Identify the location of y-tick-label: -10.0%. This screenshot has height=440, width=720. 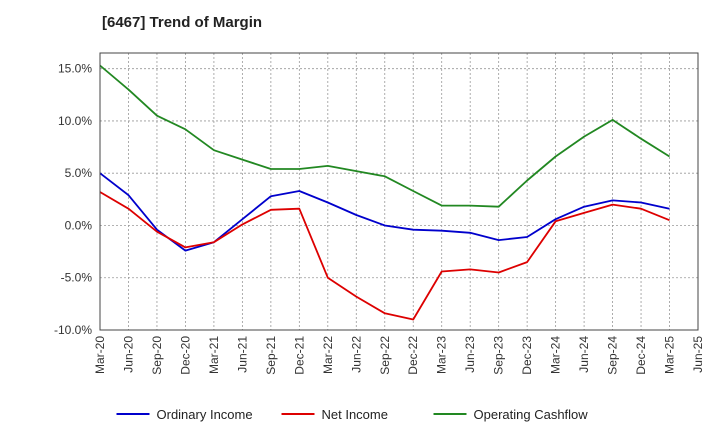
(73, 330).